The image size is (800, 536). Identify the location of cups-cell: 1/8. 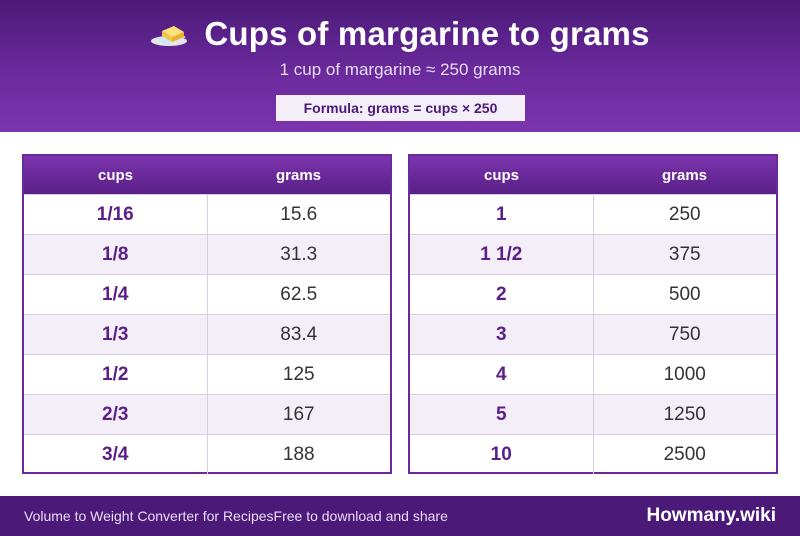
(116, 254).